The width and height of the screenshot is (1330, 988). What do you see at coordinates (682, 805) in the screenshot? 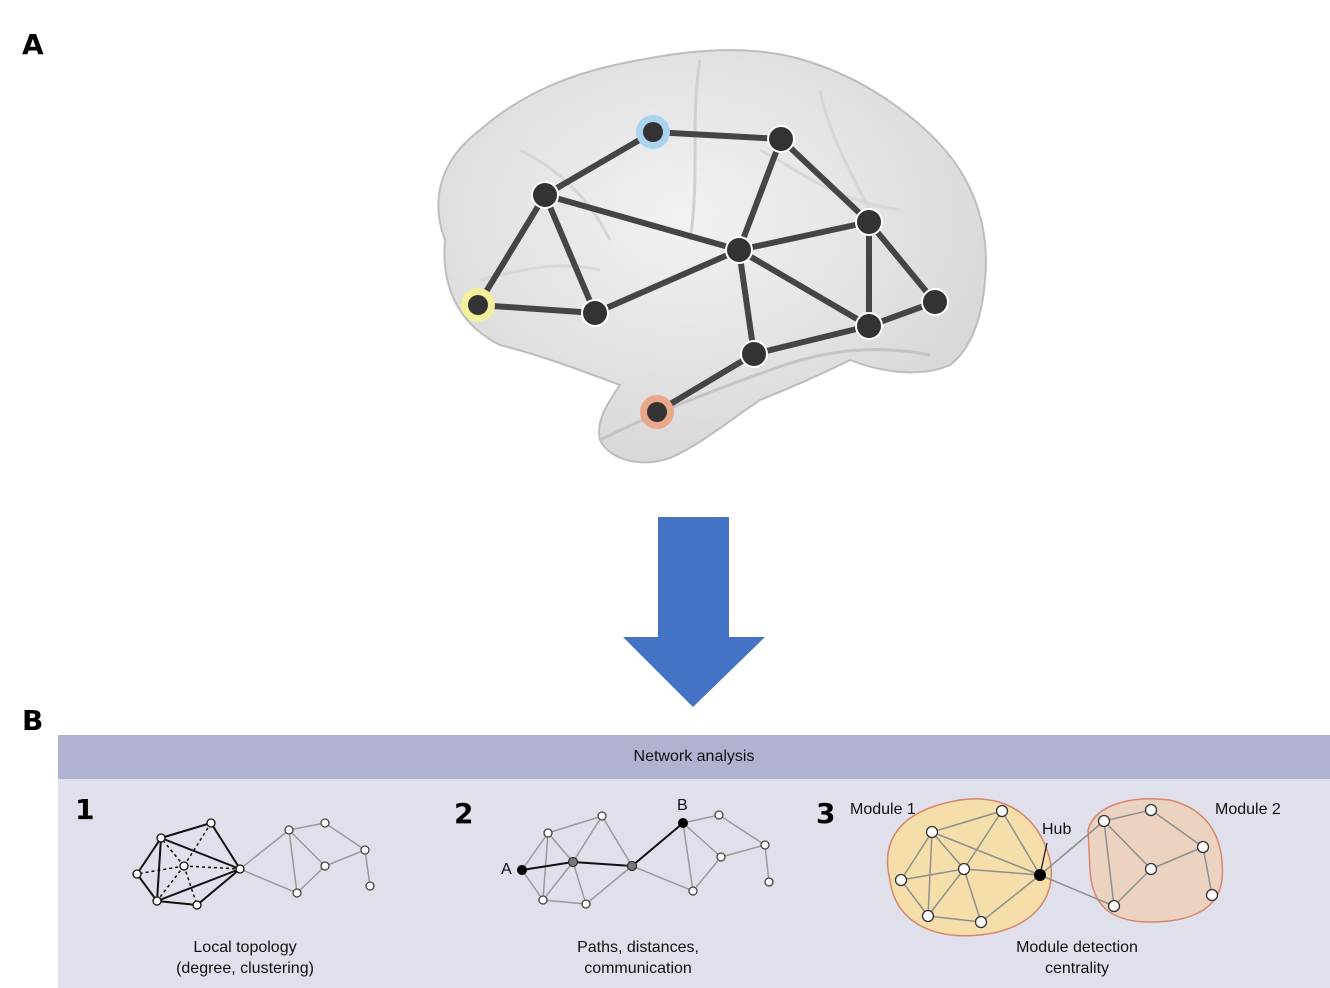
I see `node-b-label: B` at bounding box center [682, 805].